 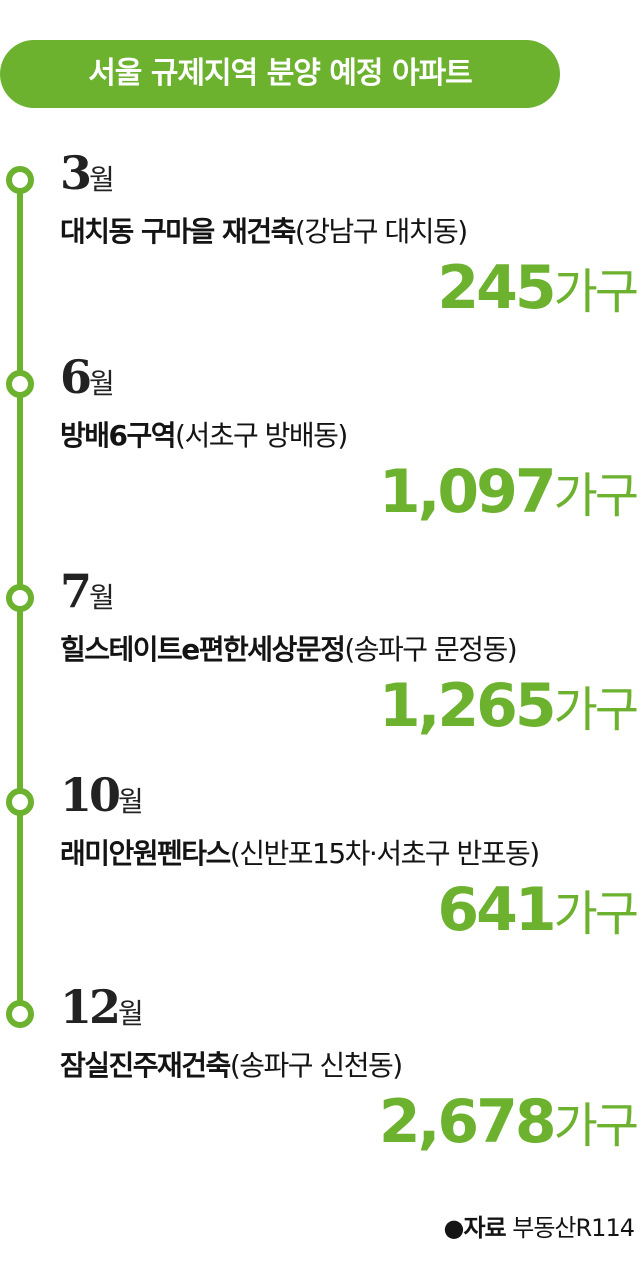 What do you see at coordinates (76, 377) in the screenshot?
I see `month-number: 6` at bounding box center [76, 377].